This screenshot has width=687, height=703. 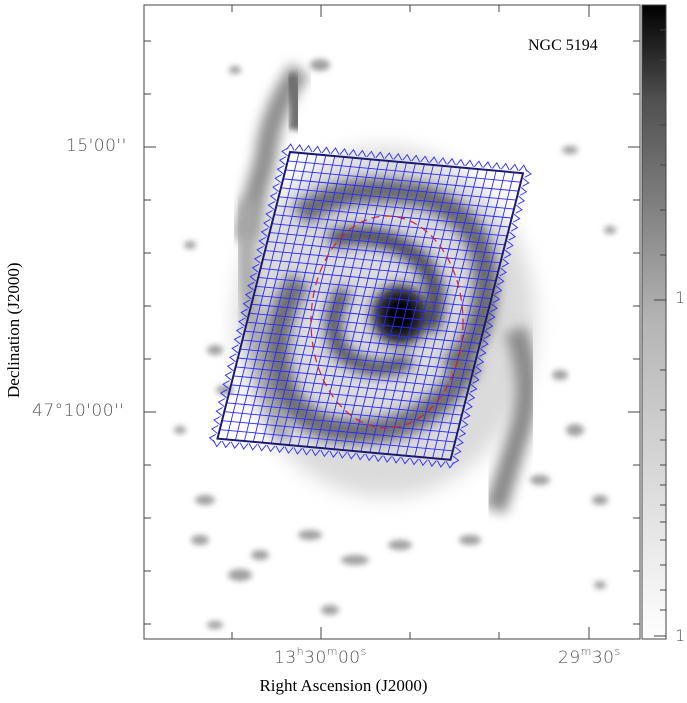 I want to click on object-label: NGC 5194, so click(x=563, y=45).